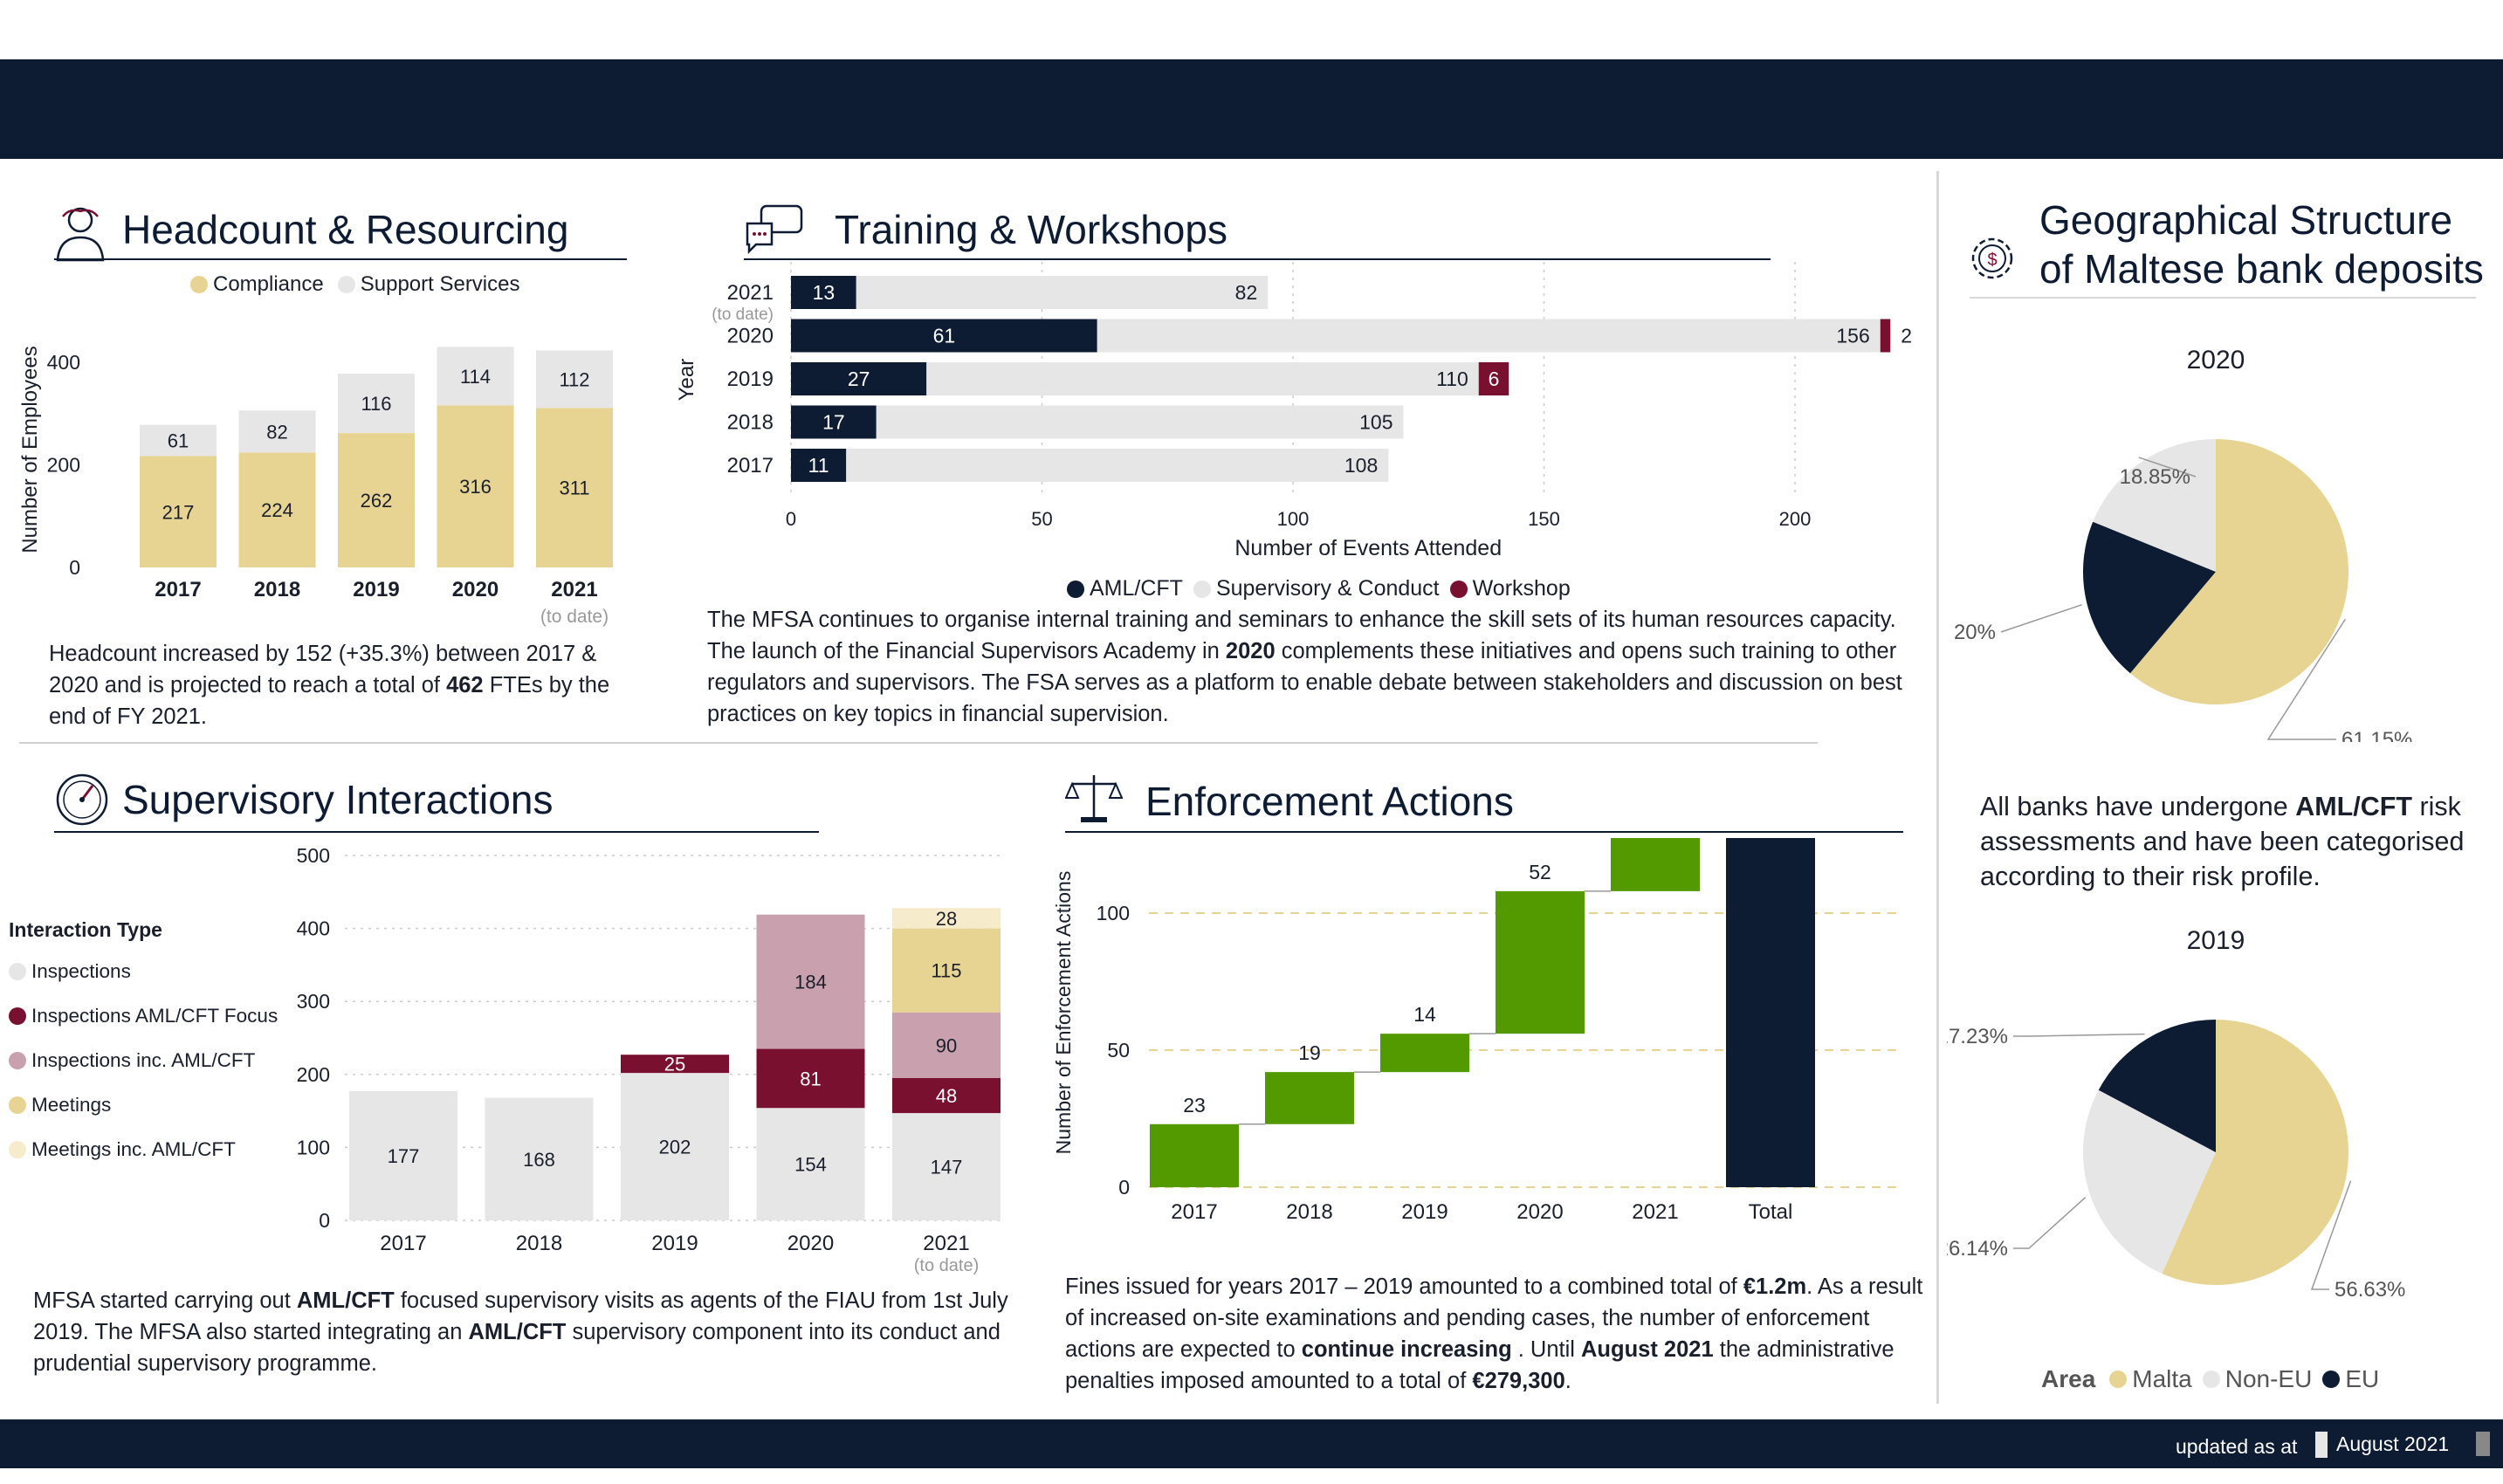 This screenshot has width=2503, height=1484. What do you see at coordinates (2149, 1181) in the screenshot?
I see `pie-slice-non-eu` at bounding box center [2149, 1181].